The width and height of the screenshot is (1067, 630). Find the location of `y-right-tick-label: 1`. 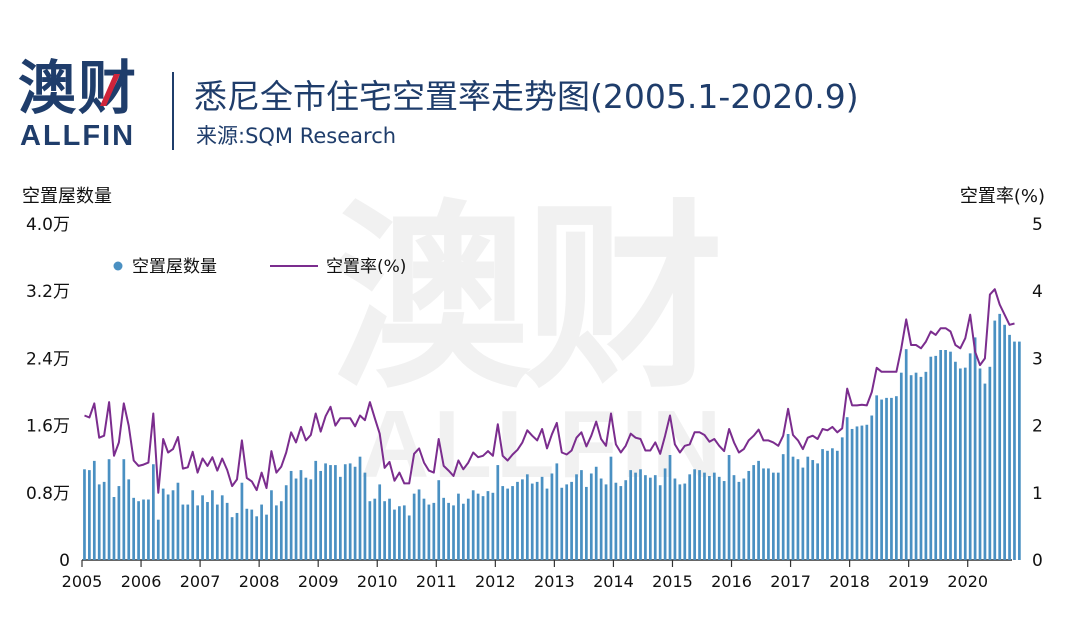

y-right-tick-label: 1 is located at coordinates (1037, 494).